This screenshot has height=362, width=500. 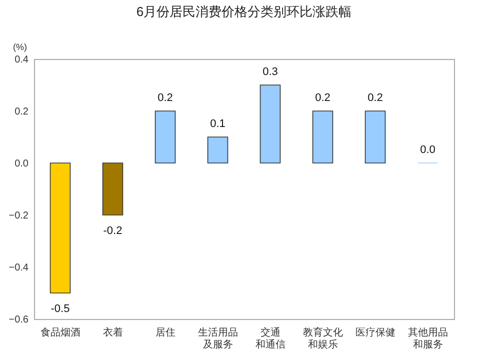 What do you see at coordinates (60, 332) in the screenshot?
I see `x-tick-label: 食品烟酒` at bounding box center [60, 332].